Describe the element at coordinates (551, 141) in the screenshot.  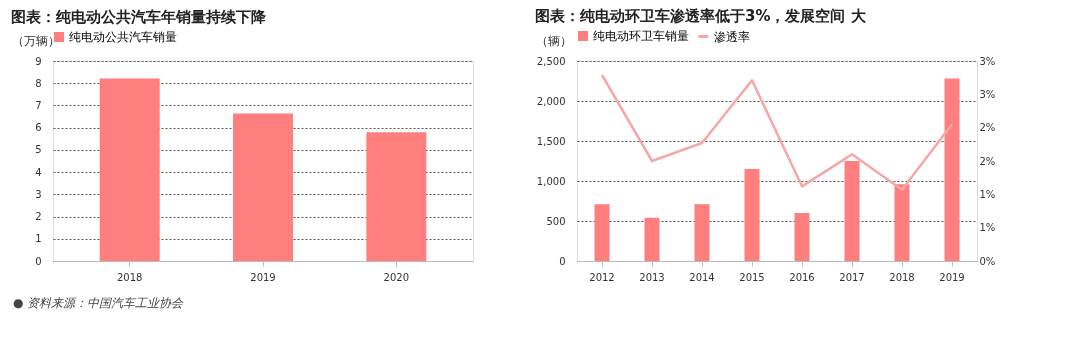
I see `y-tick-label: 1,500` at that location.